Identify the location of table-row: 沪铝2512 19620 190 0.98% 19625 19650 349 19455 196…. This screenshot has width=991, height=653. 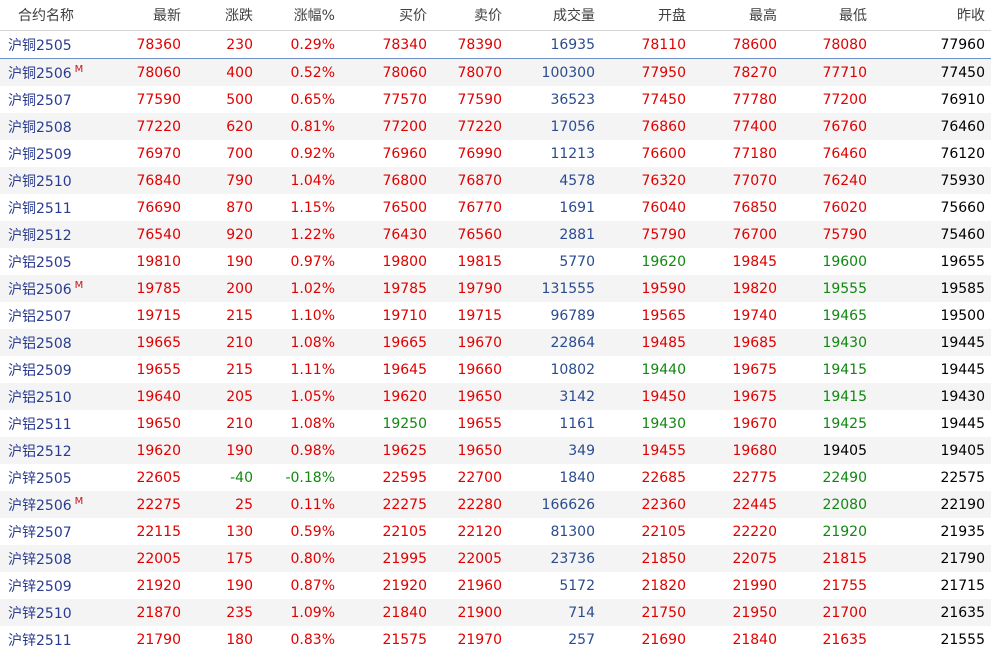
(495, 450).